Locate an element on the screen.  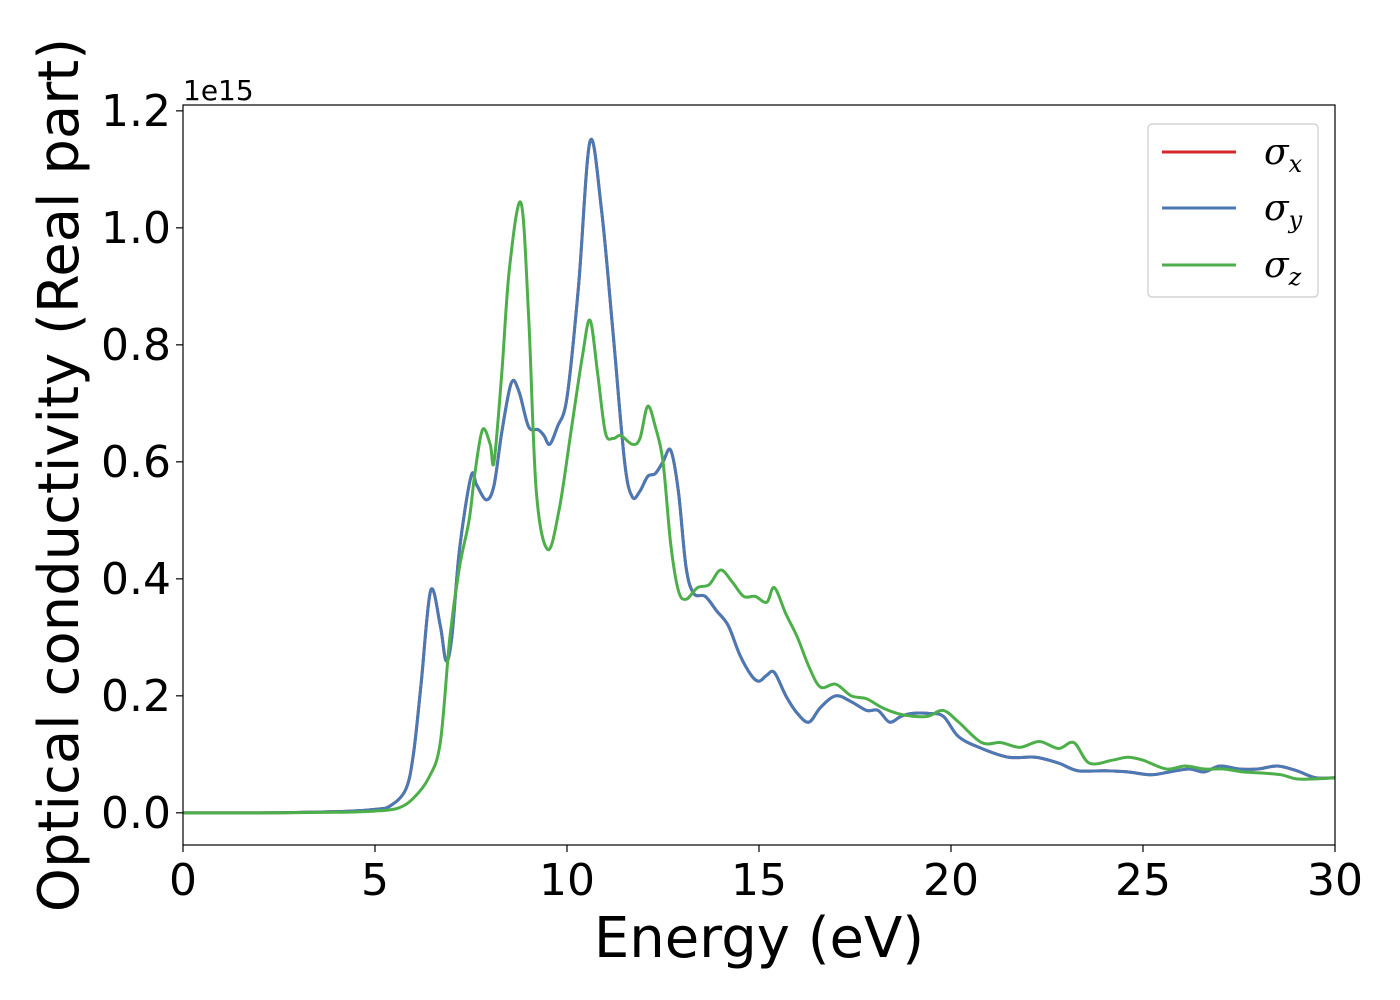
x-tick-label: 25 is located at coordinates (1143, 880).